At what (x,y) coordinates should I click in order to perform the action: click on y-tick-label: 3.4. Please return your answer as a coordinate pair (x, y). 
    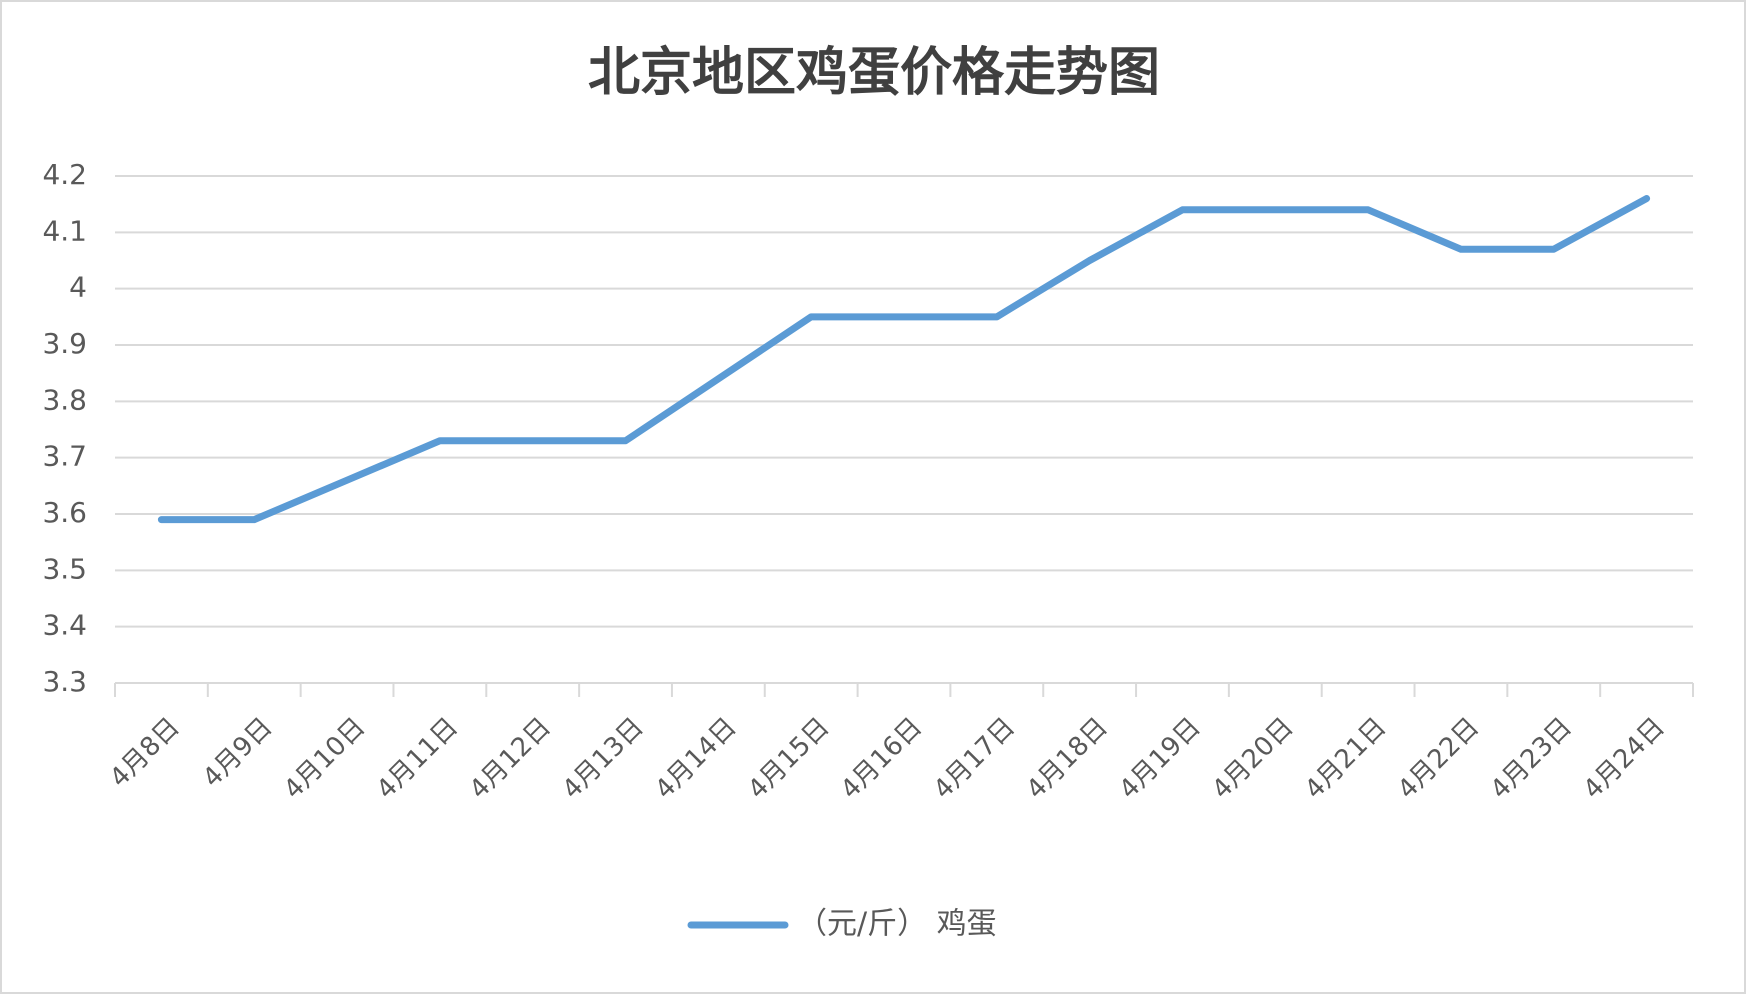
    Looking at the image, I should click on (64, 625).